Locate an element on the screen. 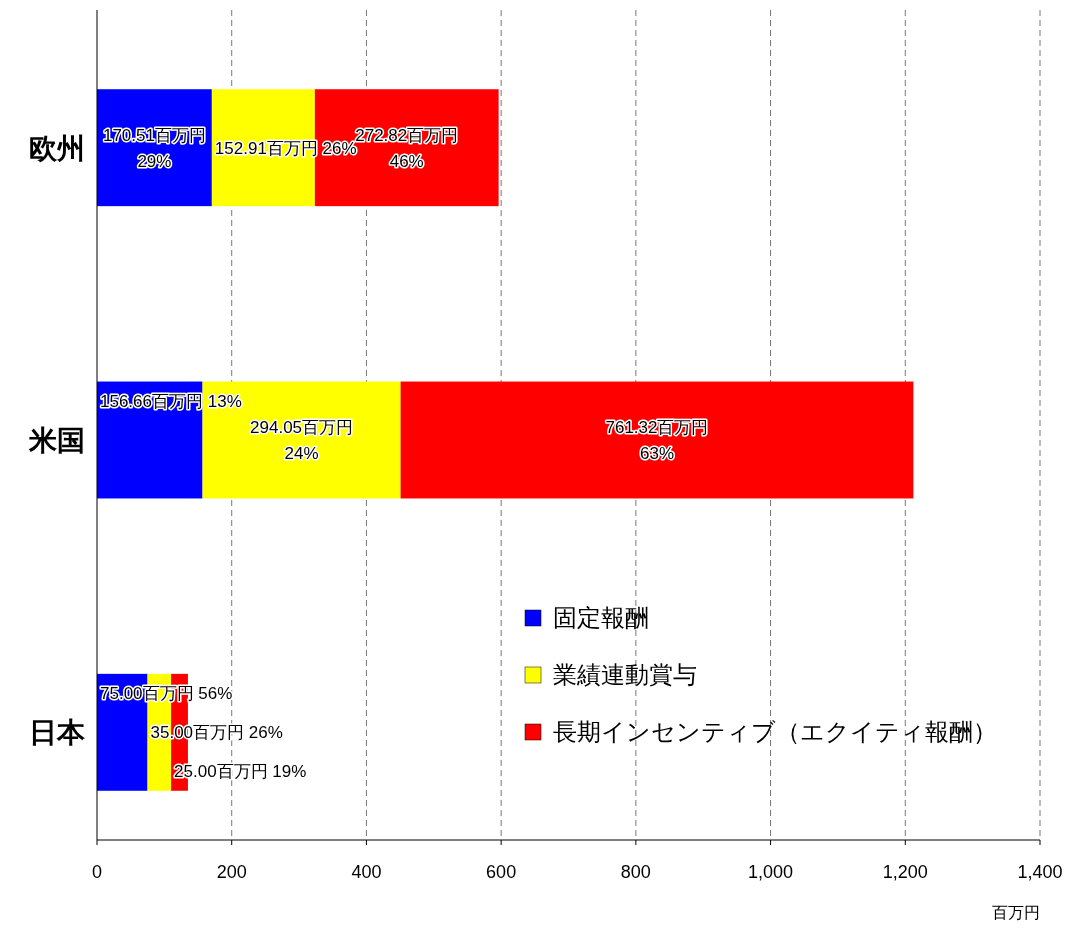 The image size is (1072, 928). legend-label: 長期インセンティブ（エクイティ報酬） is located at coordinates (775, 731).